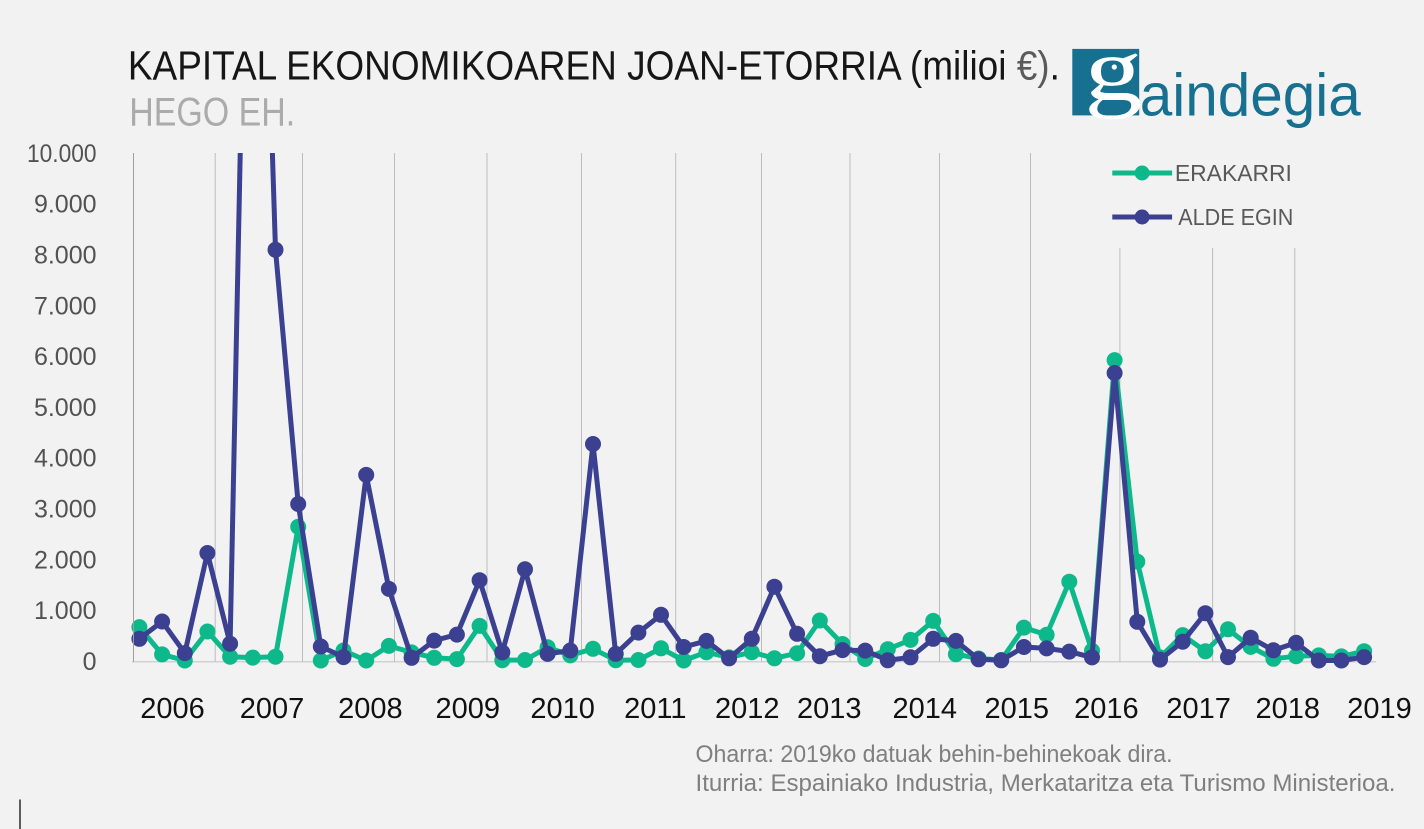  Describe the element at coordinates (1198, 709) in the screenshot. I see `svg-text: 2017` at that location.